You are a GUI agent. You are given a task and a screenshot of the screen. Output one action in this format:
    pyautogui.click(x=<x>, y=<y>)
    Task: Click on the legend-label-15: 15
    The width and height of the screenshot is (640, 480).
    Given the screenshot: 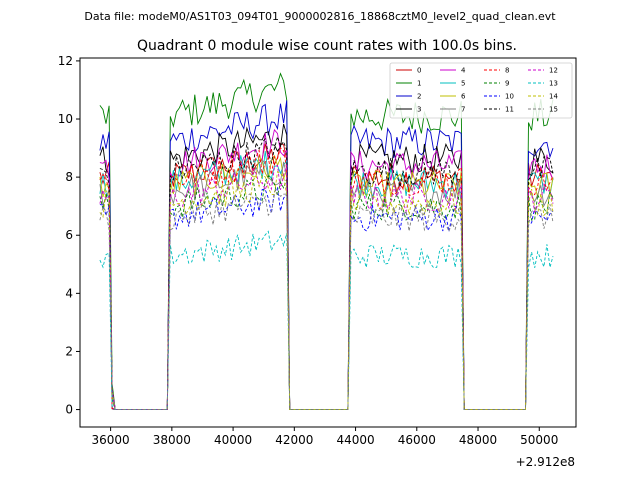 What is the action you would take?
    pyautogui.click(x=553, y=110)
    